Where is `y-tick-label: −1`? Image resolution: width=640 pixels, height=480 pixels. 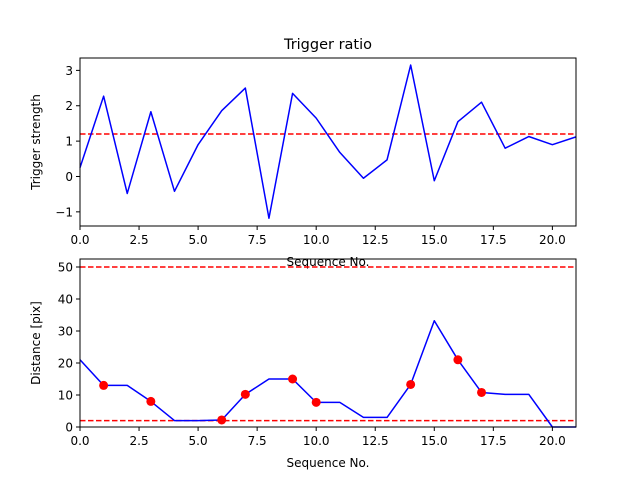
y-tick-label: −1 is located at coordinates (64, 212).